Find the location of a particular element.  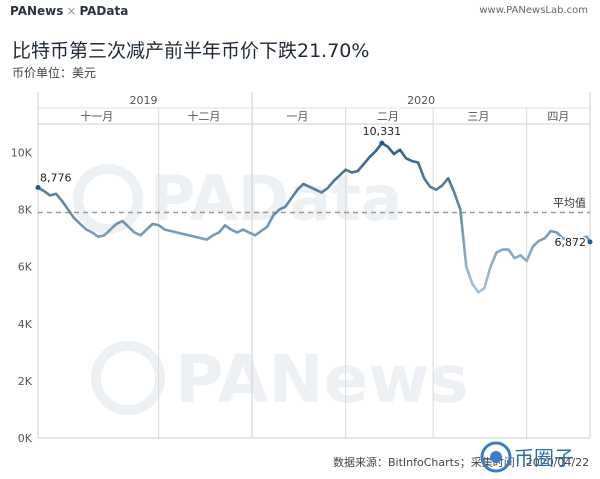

brand-logos: PANews × PAData is located at coordinates (69, 11).